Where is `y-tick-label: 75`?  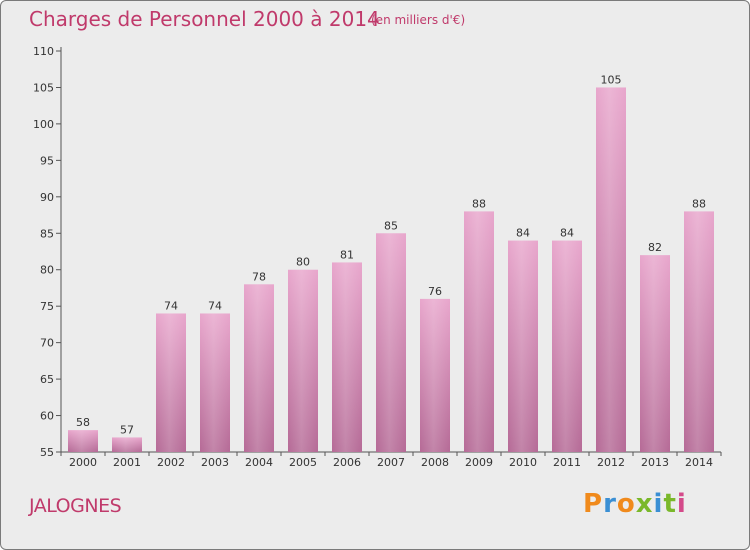
y-tick-label: 75 is located at coordinates (47, 306).